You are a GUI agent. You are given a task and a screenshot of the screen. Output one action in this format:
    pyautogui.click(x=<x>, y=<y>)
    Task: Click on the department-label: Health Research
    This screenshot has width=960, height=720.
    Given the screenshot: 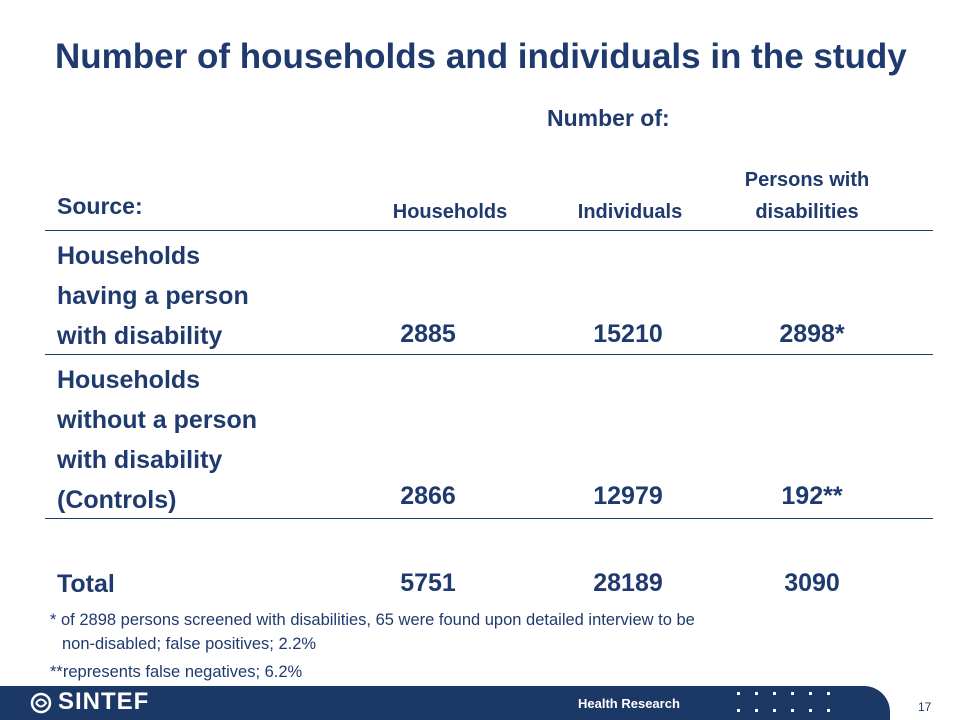 What is the action you would take?
    pyautogui.click(x=629, y=703)
    